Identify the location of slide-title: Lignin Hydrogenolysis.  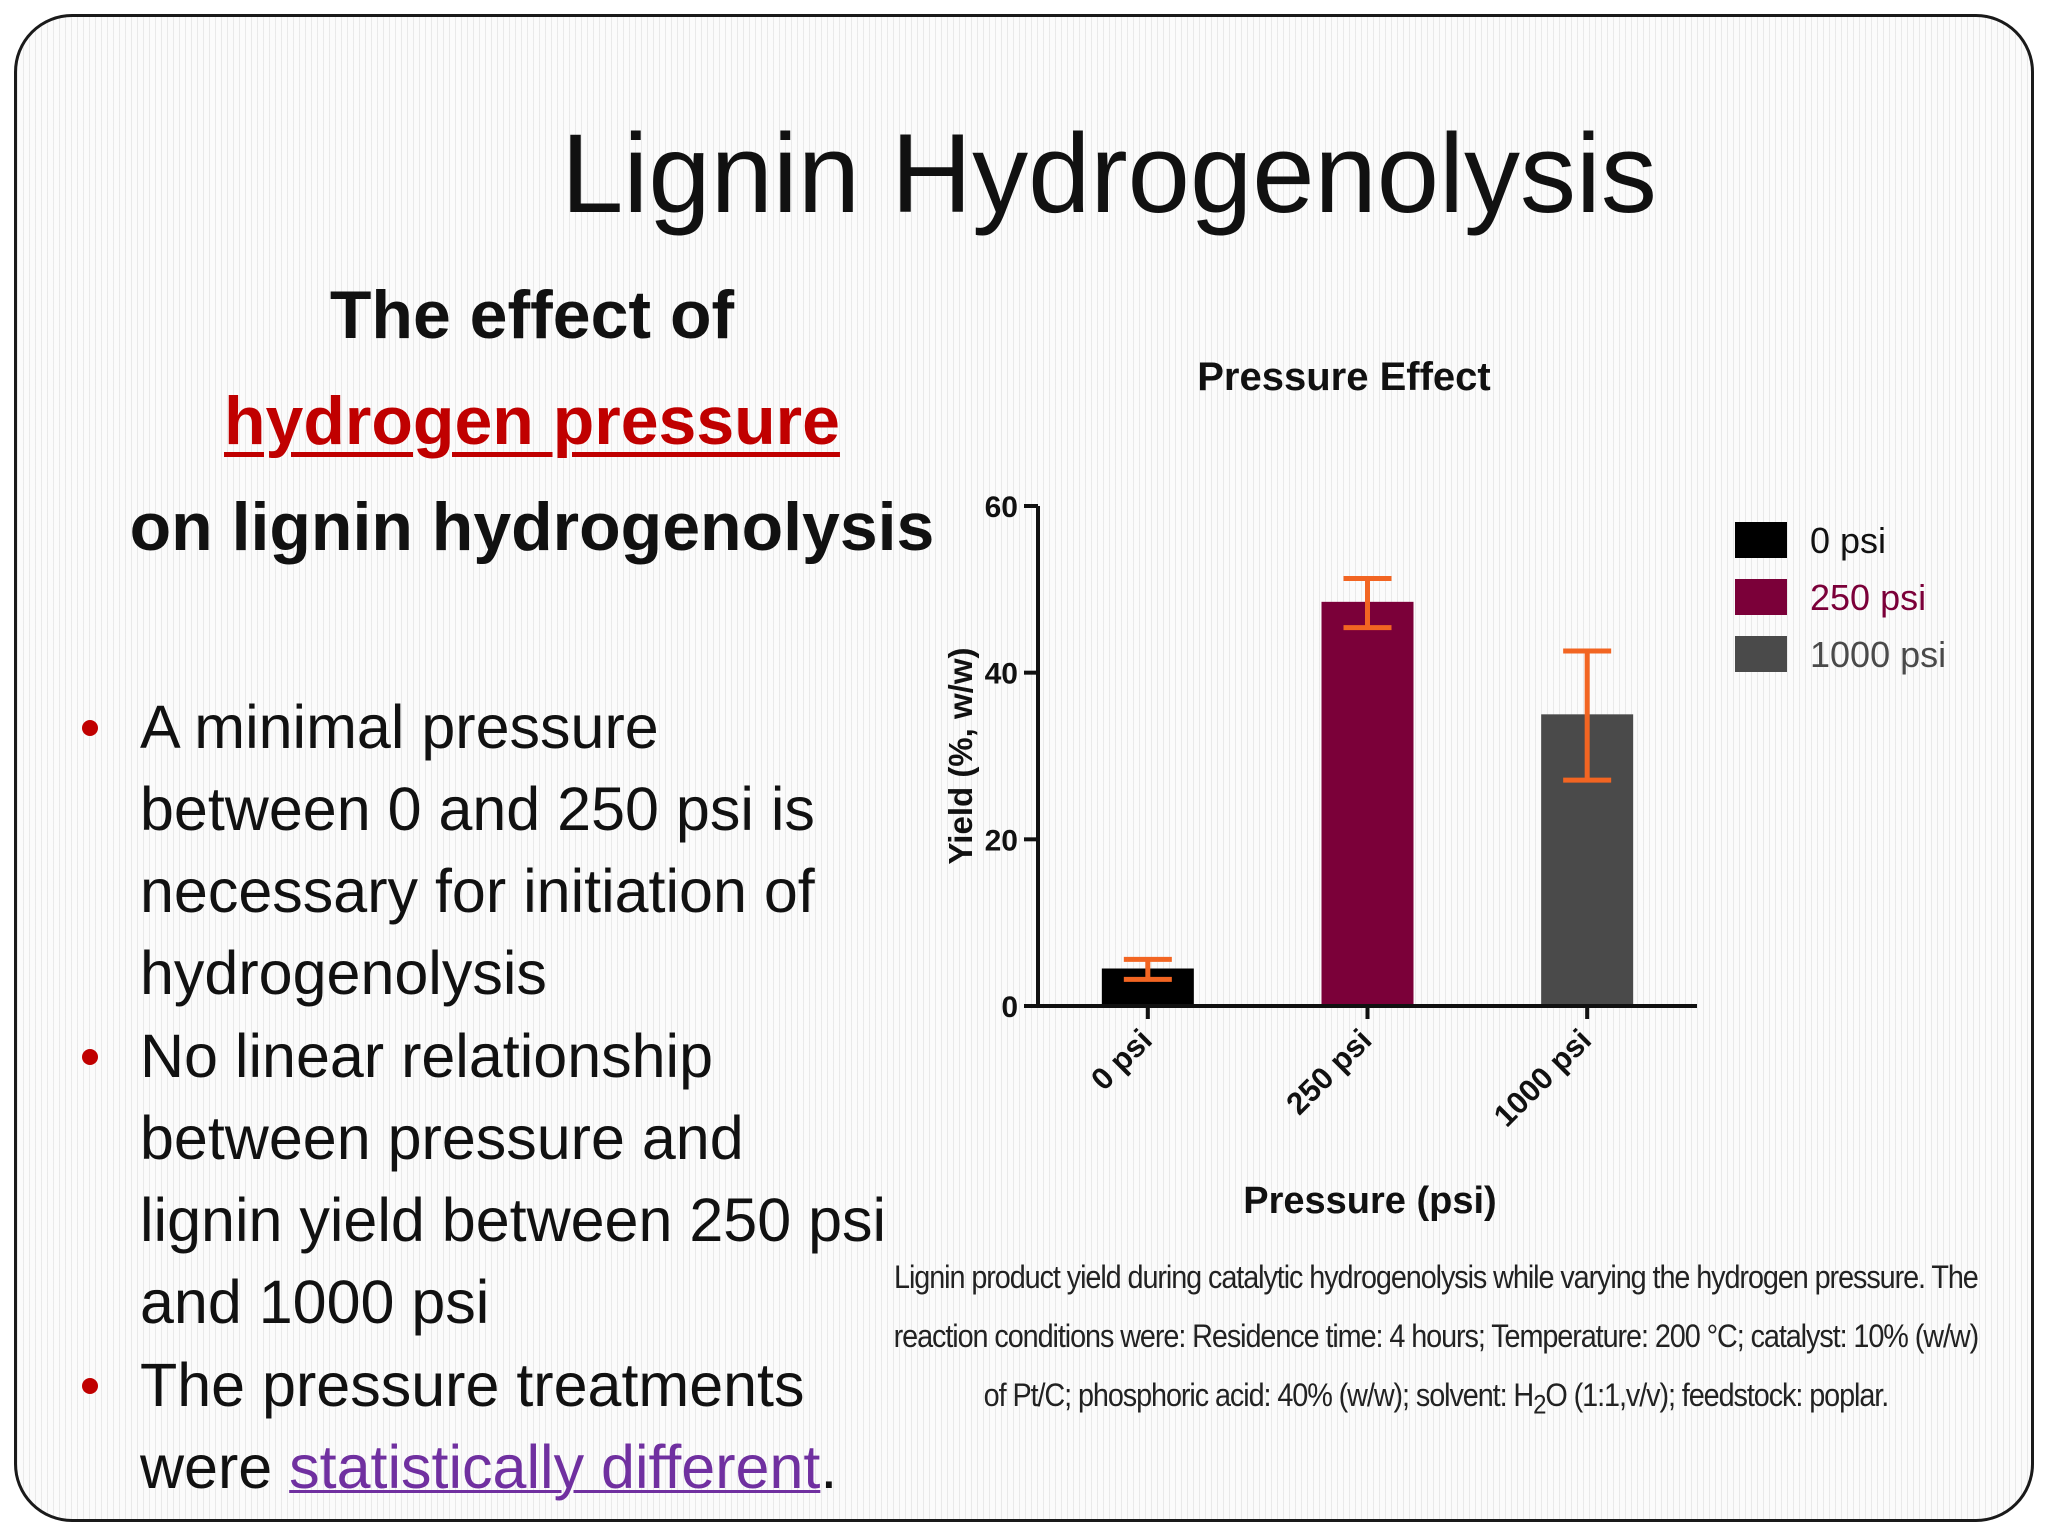
(1109, 173).